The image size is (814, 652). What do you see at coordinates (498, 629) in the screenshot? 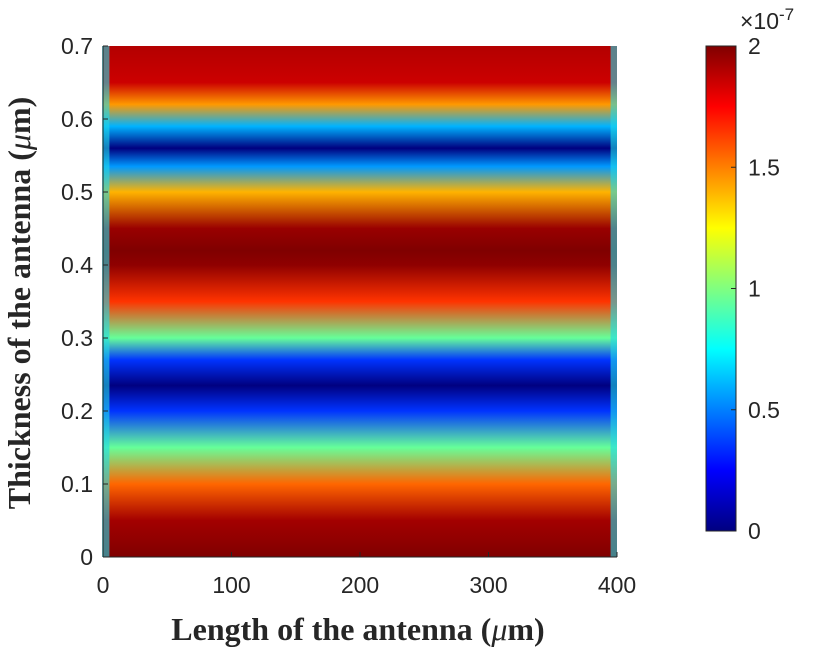
I see `x-axis-label-unit-symbol: μ` at bounding box center [498, 629].